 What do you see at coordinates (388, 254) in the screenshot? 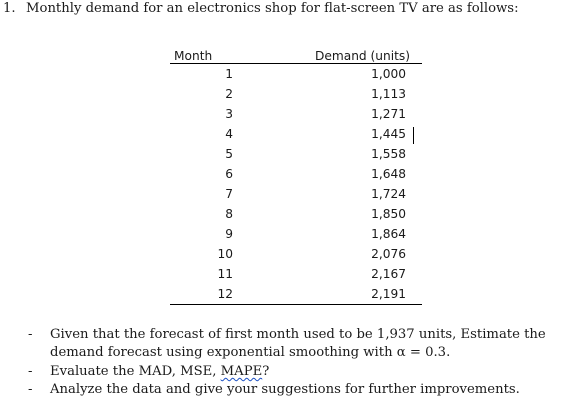
I see `demand-cell: 2,076` at bounding box center [388, 254].